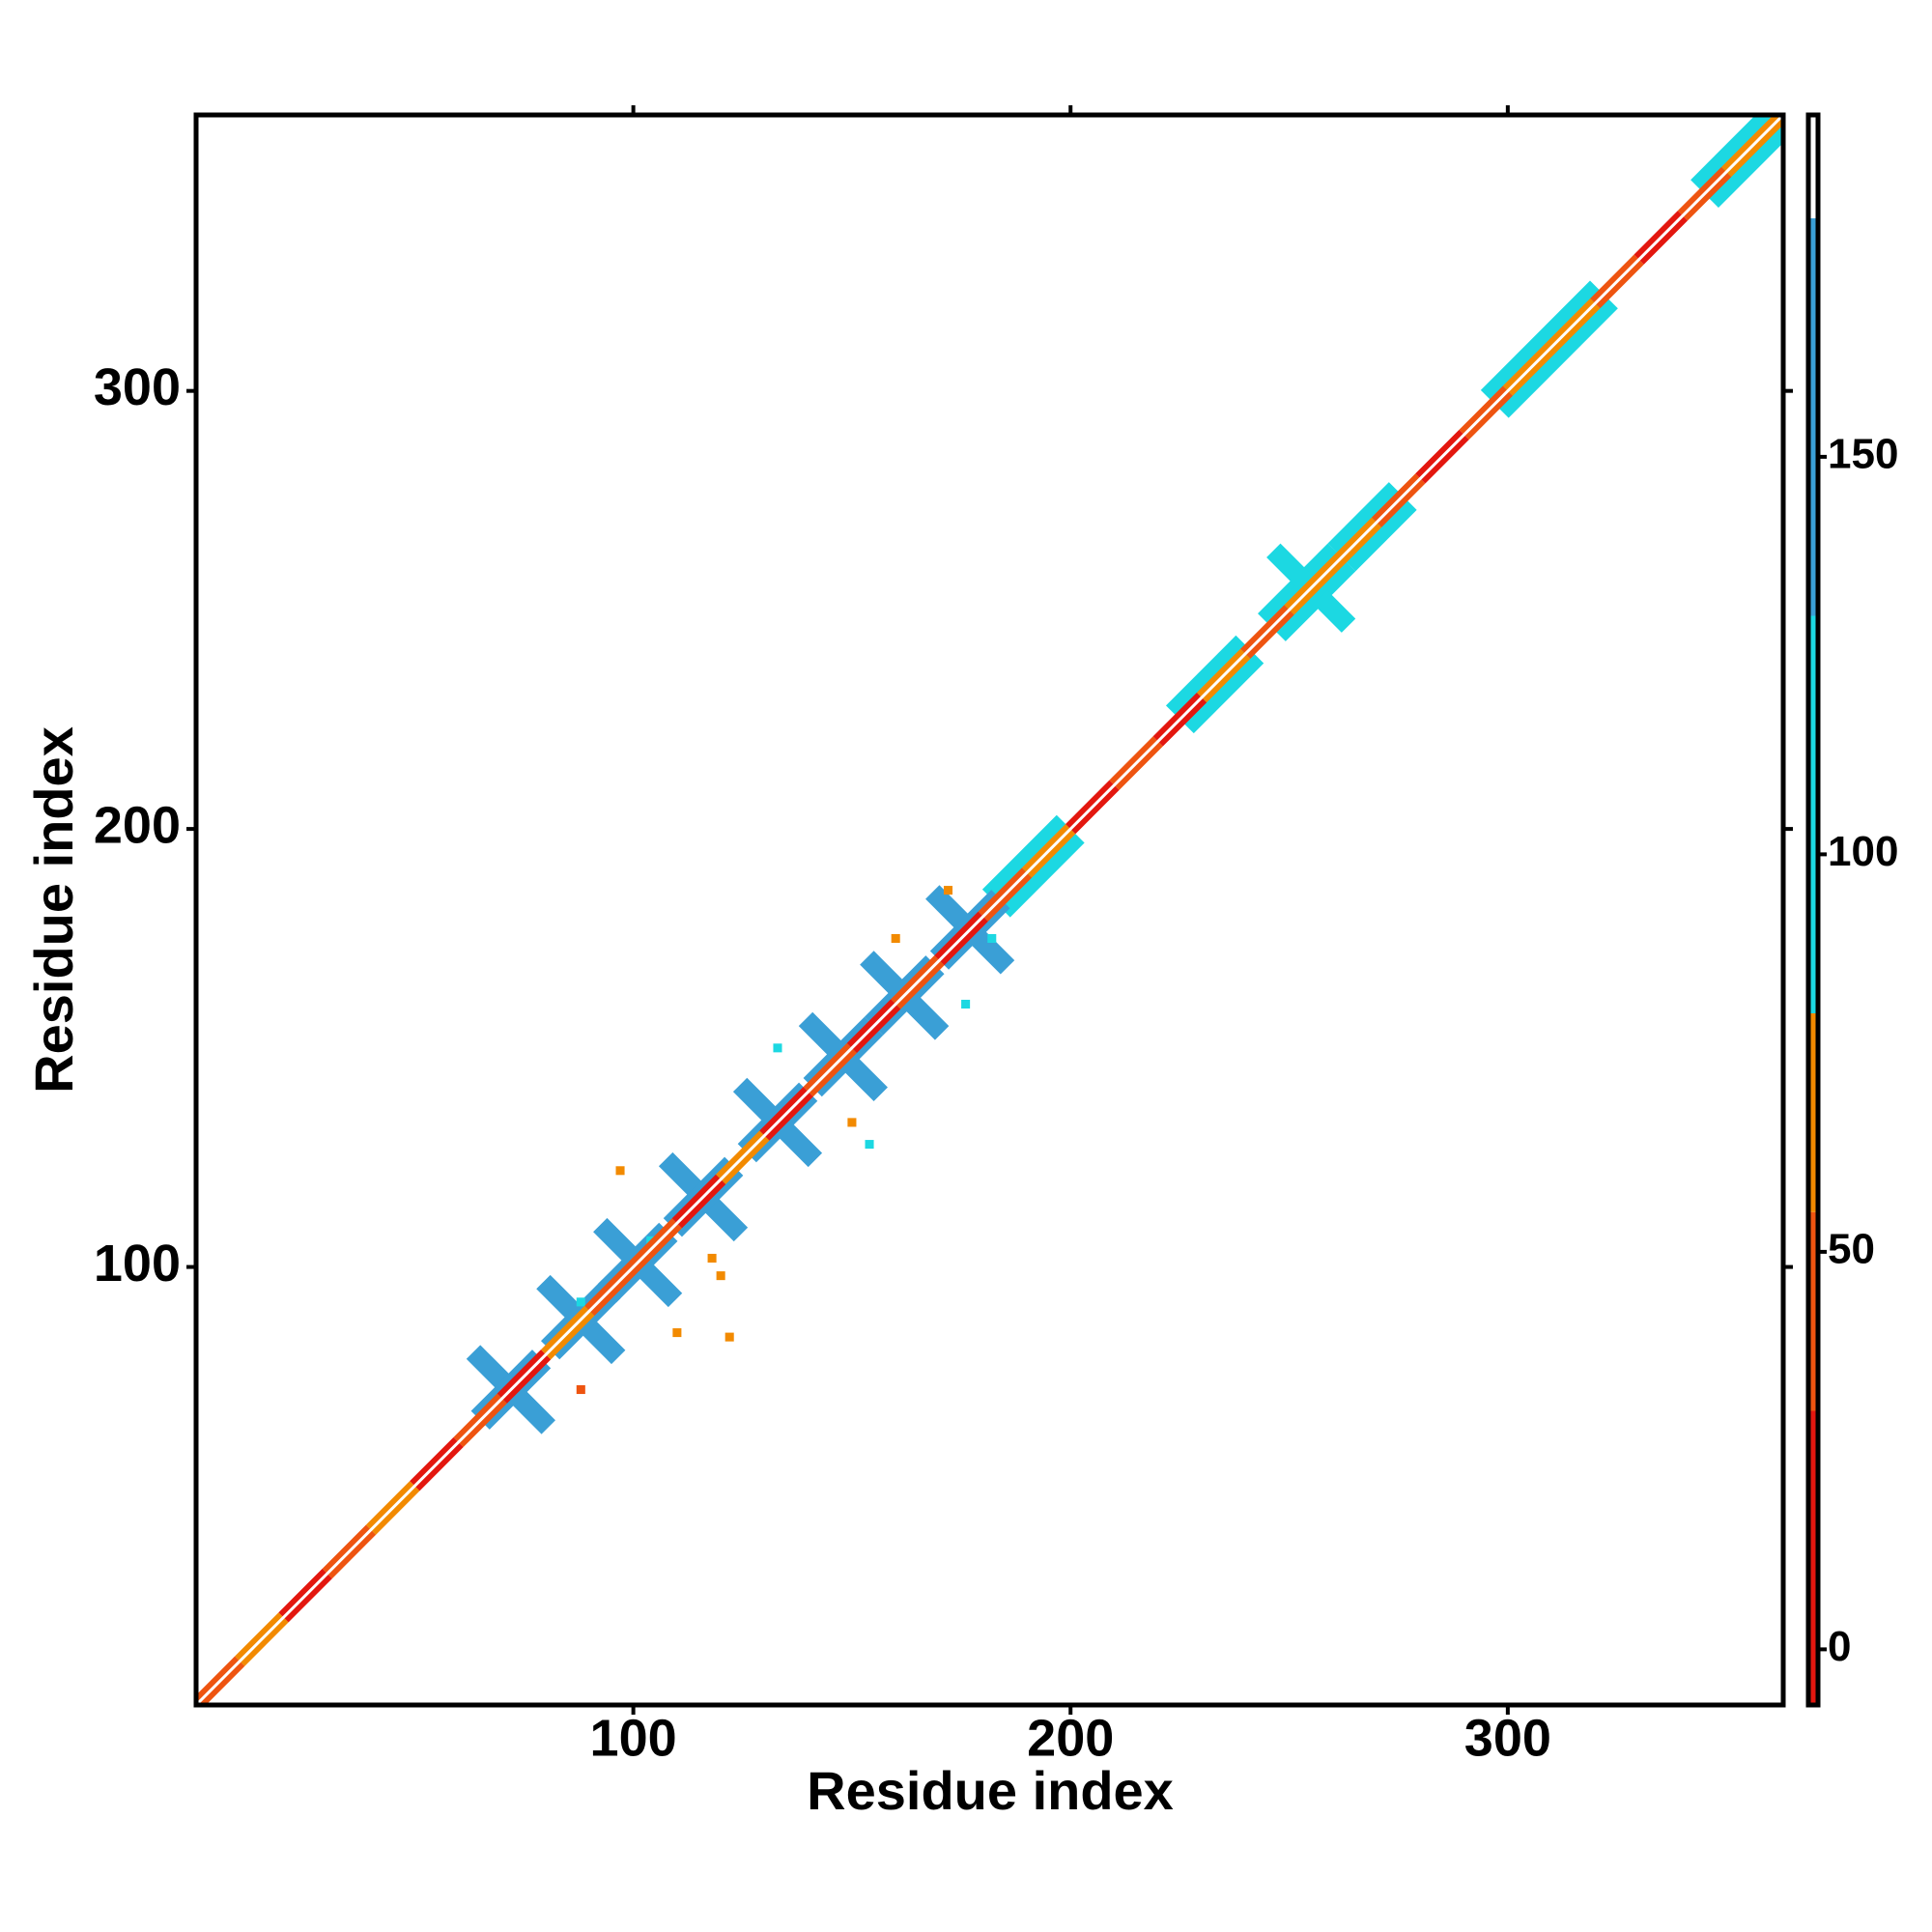 The height and width of the screenshot is (1932, 1932). What do you see at coordinates (137, 387) in the screenshot?
I see `y-tick-label: 300` at bounding box center [137, 387].